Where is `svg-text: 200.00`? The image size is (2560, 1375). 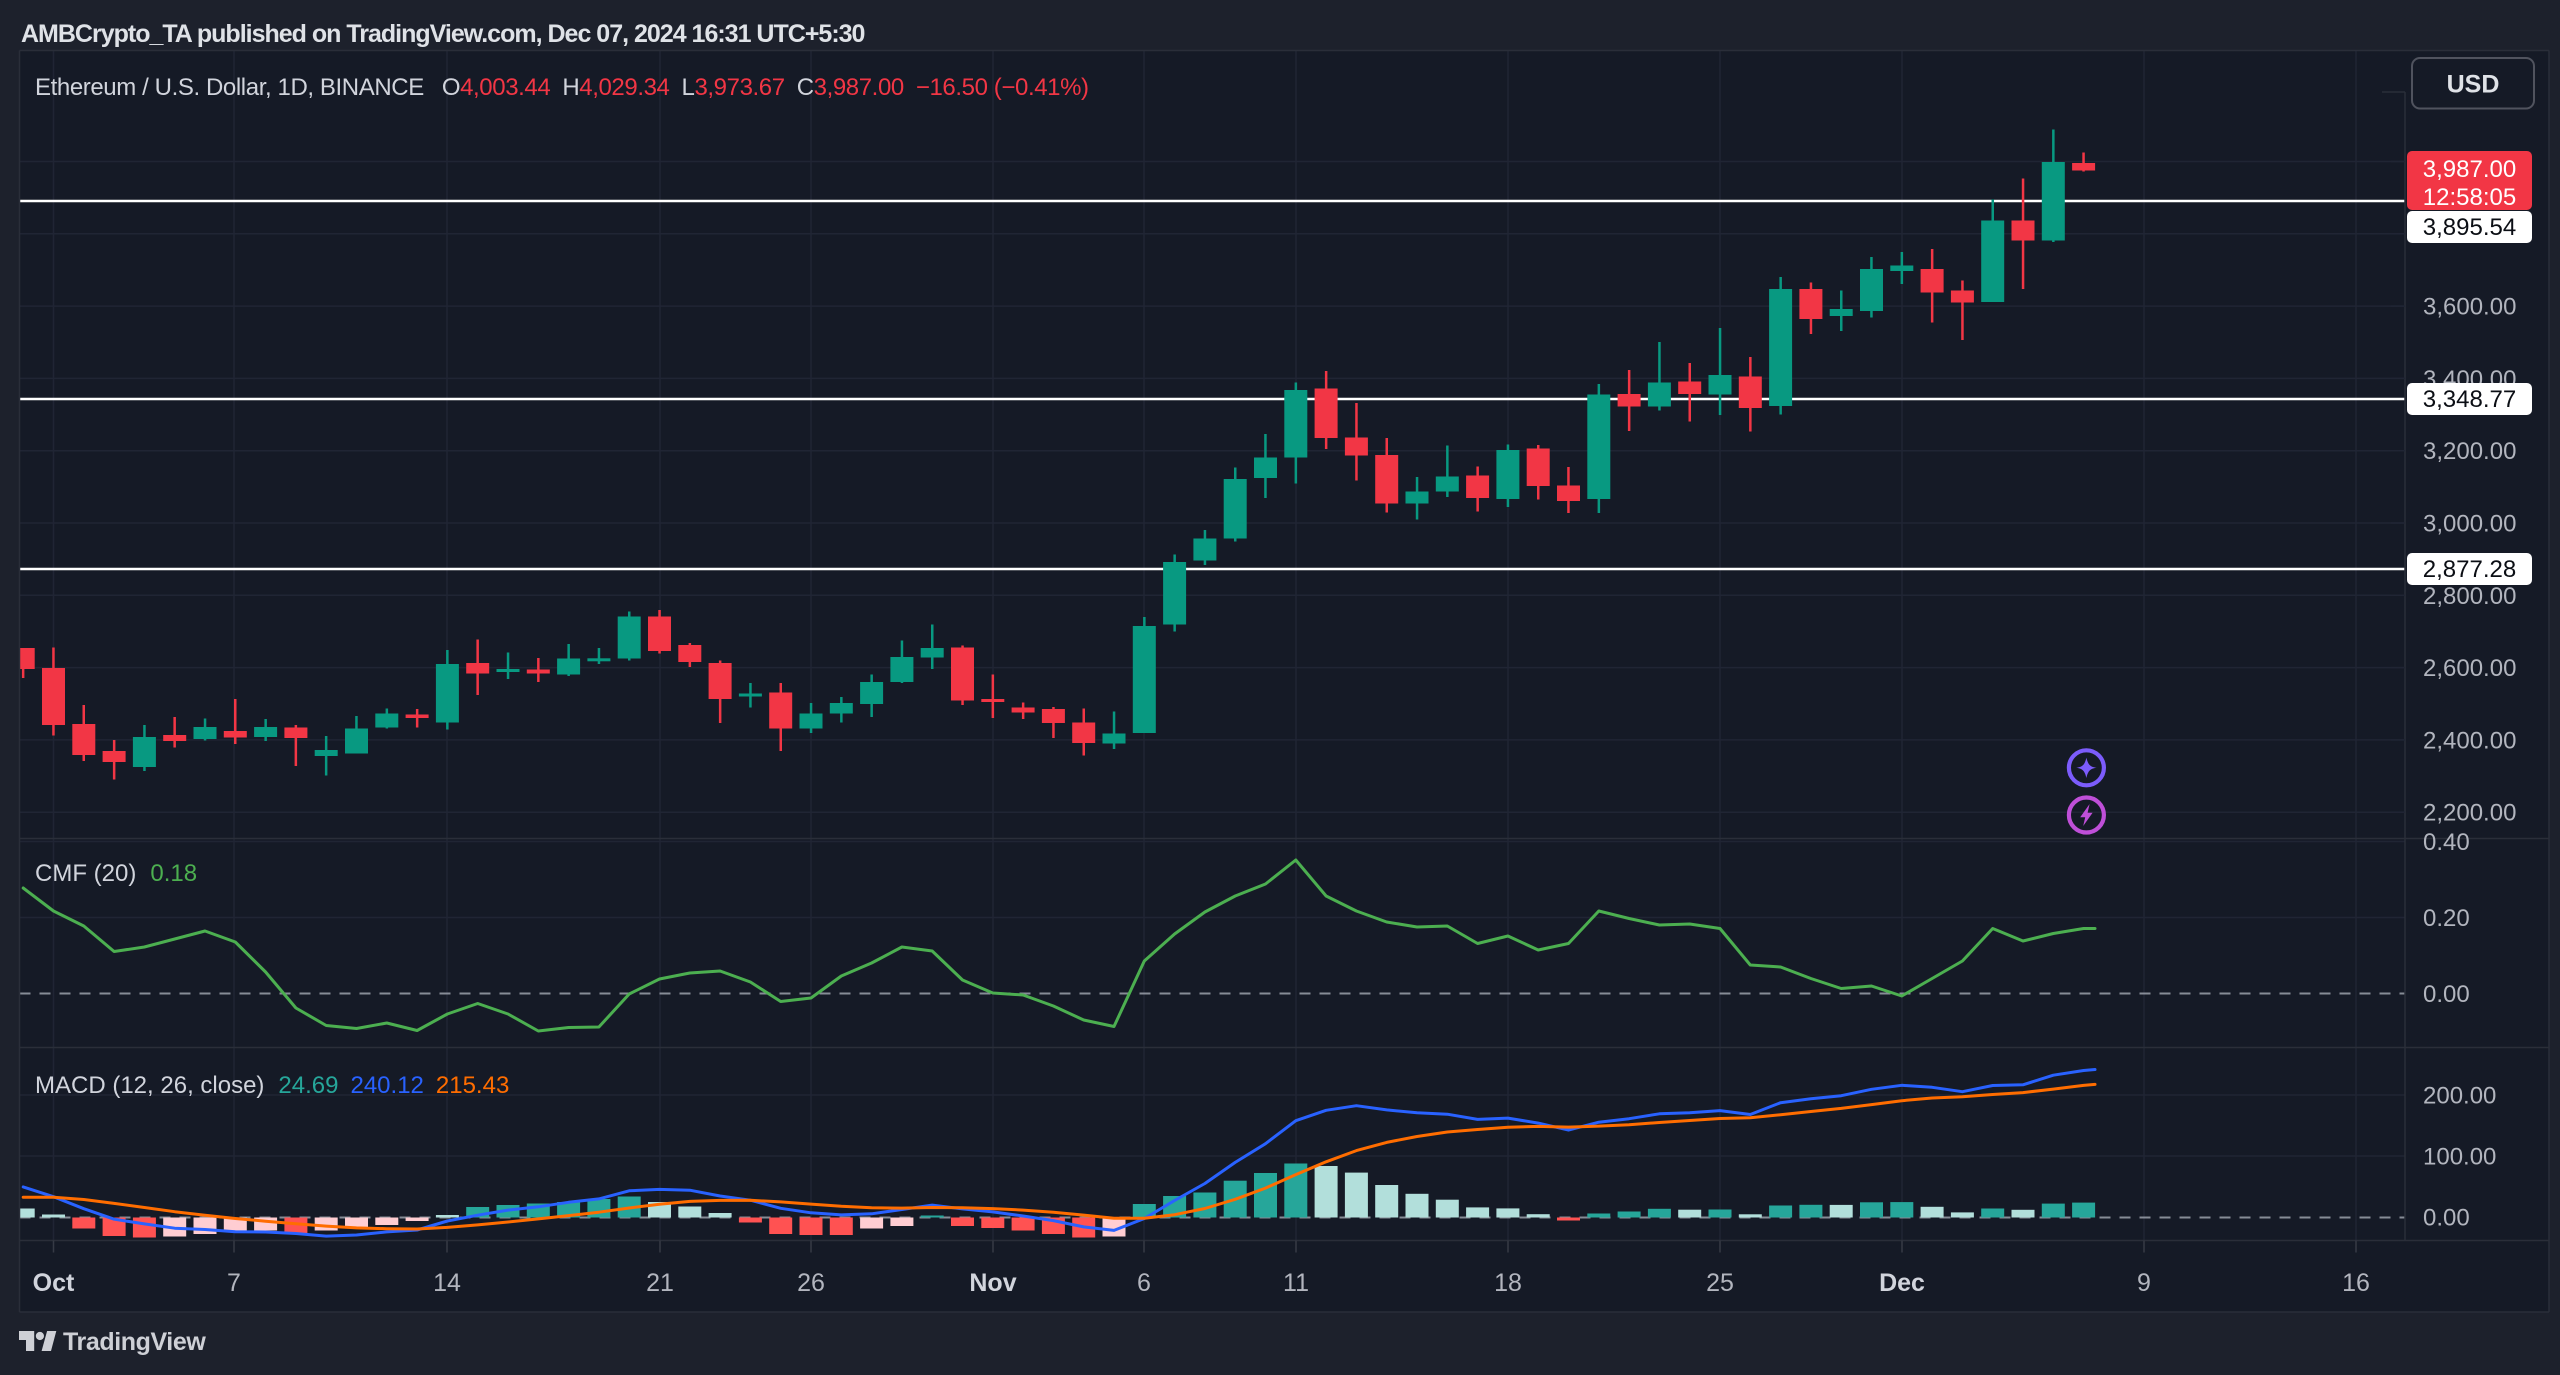
svg-text: 200.00 is located at coordinates (2459, 1096).